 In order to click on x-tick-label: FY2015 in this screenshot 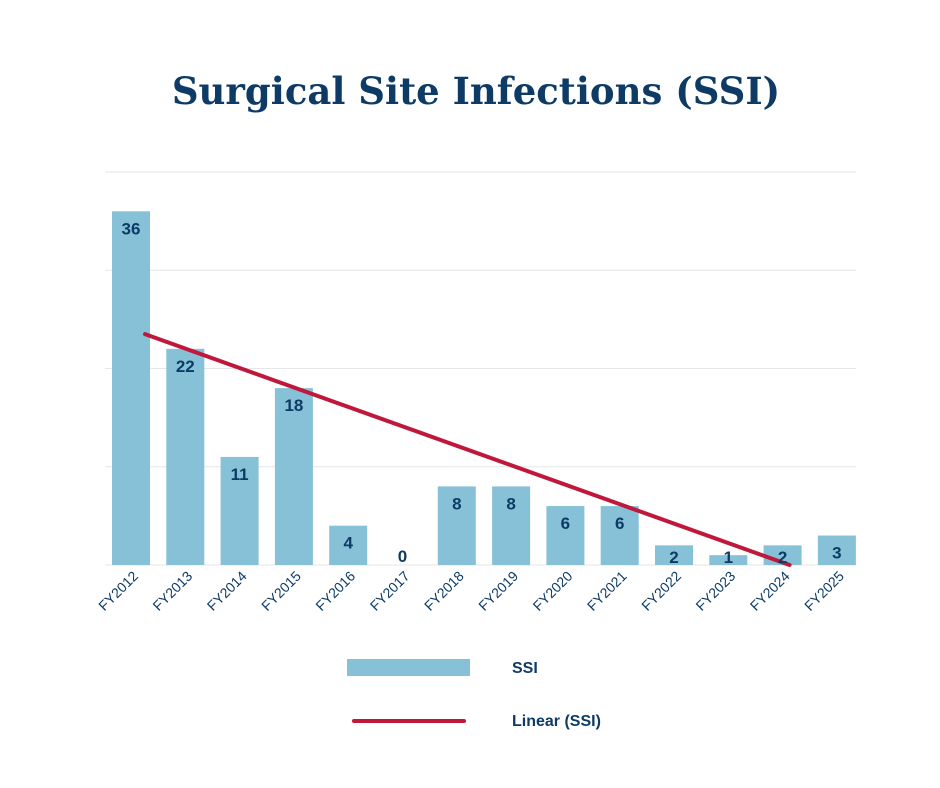, I will do `click(281, 591)`.